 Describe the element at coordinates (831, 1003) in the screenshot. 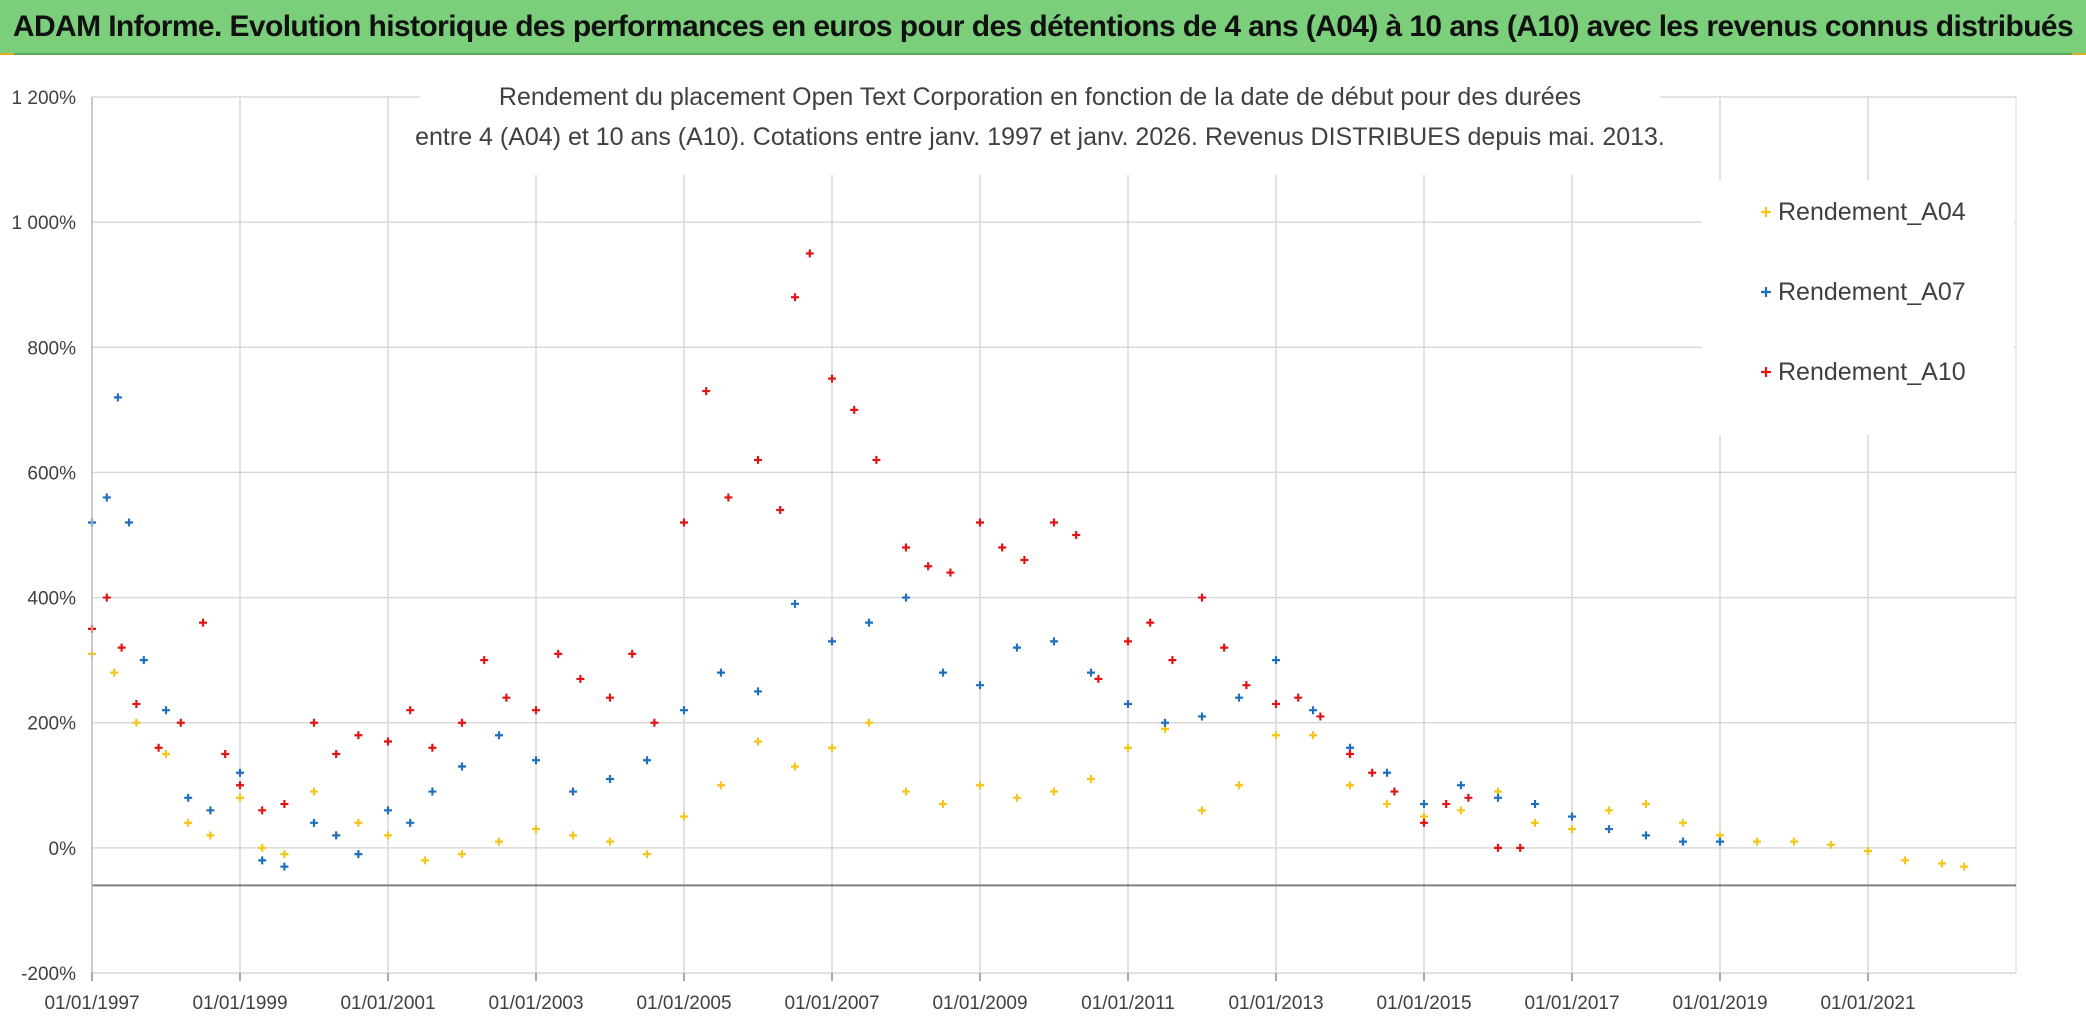

I see `x-tick-label: 01/01/2007` at that location.